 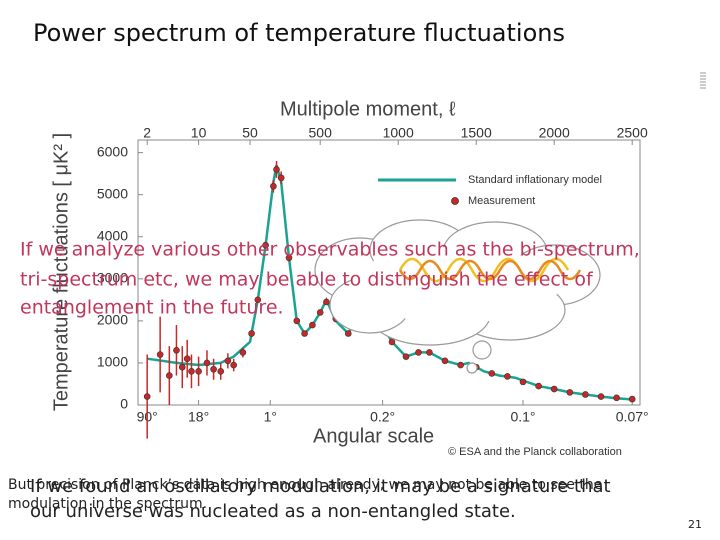 What do you see at coordinates (152, 308) in the screenshot?
I see `callout-line: entanglement in the future.` at bounding box center [152, 308].